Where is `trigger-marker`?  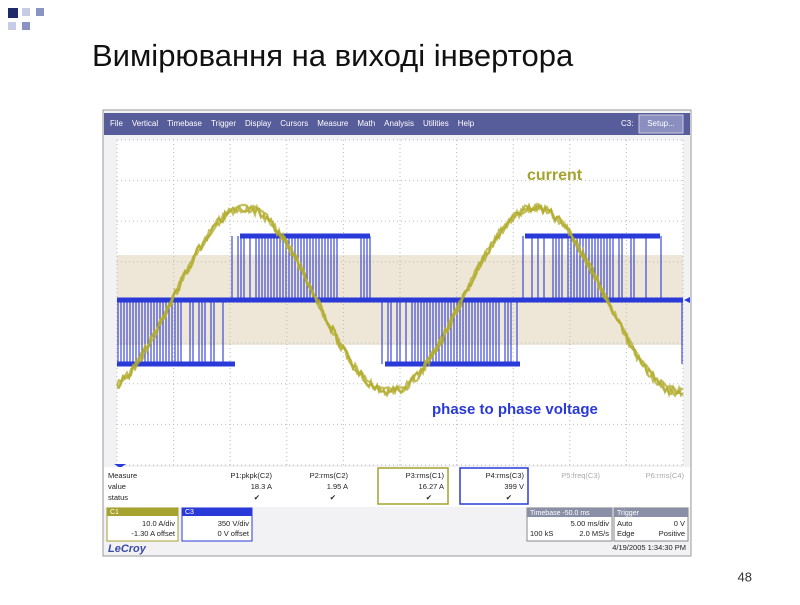
trigger-marker is located at coordinates (120, 466).